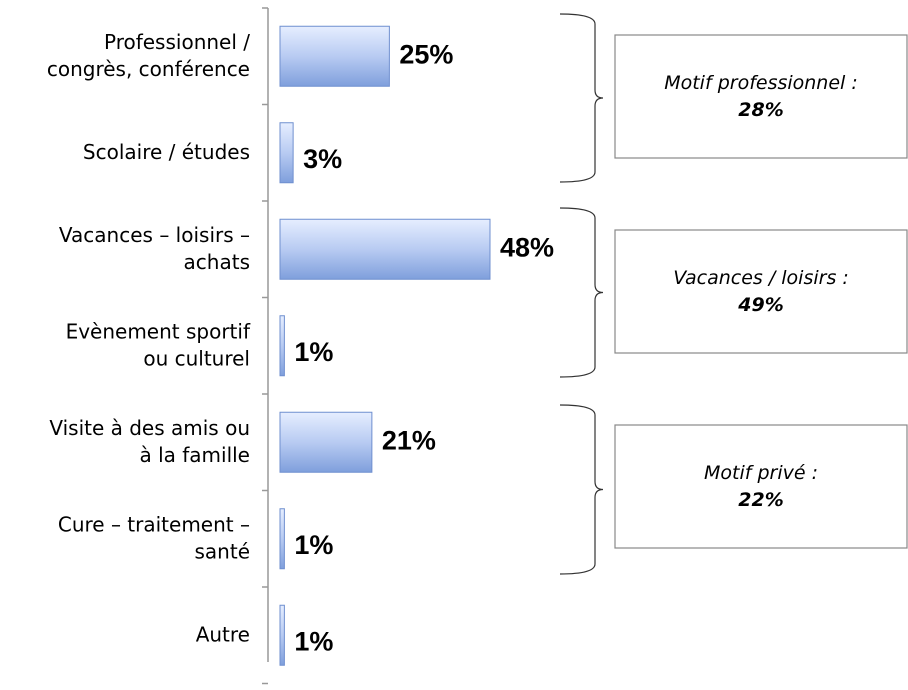  Describe the element at coordinates (426, 54) in the screenshot. I see `value-label: 25%` at that location.